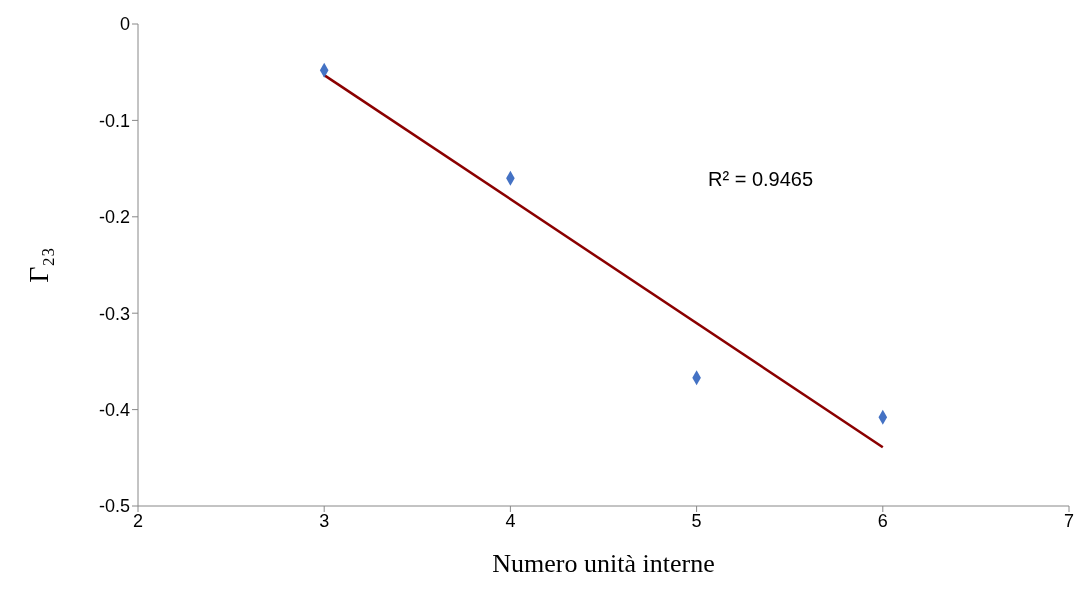 The height and width of the screenshot is (594, 1089). I want to click on x-axis-title: Numero unità interne, so click(603, 563).